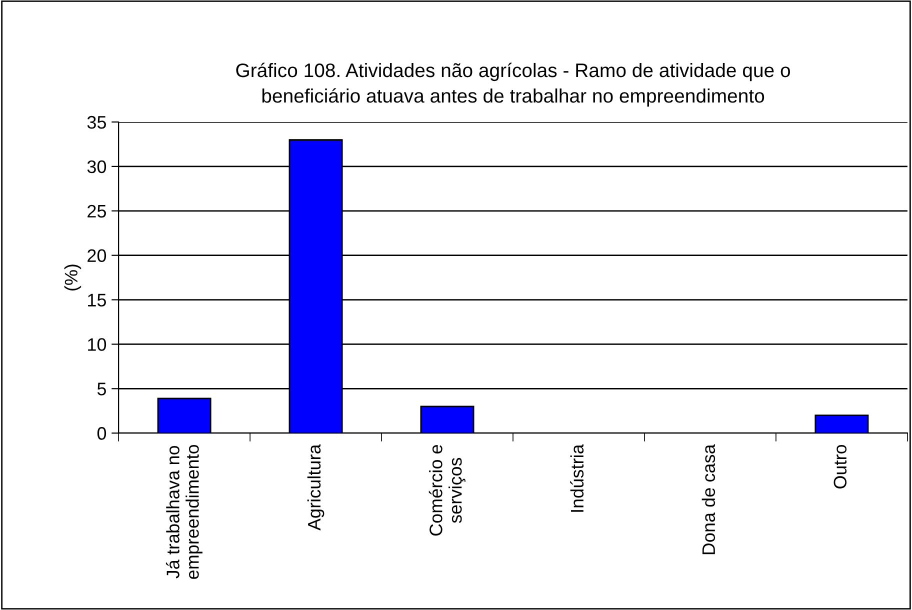 Image resolution: width=912 pixels, height=610 pixels. I want to click on chart-title: Gráfico 108. Atividades não agrícolas - Ramo de atividade que o beneficiário atuava antes de trabalhar no empreendimento, so click(513, 84).